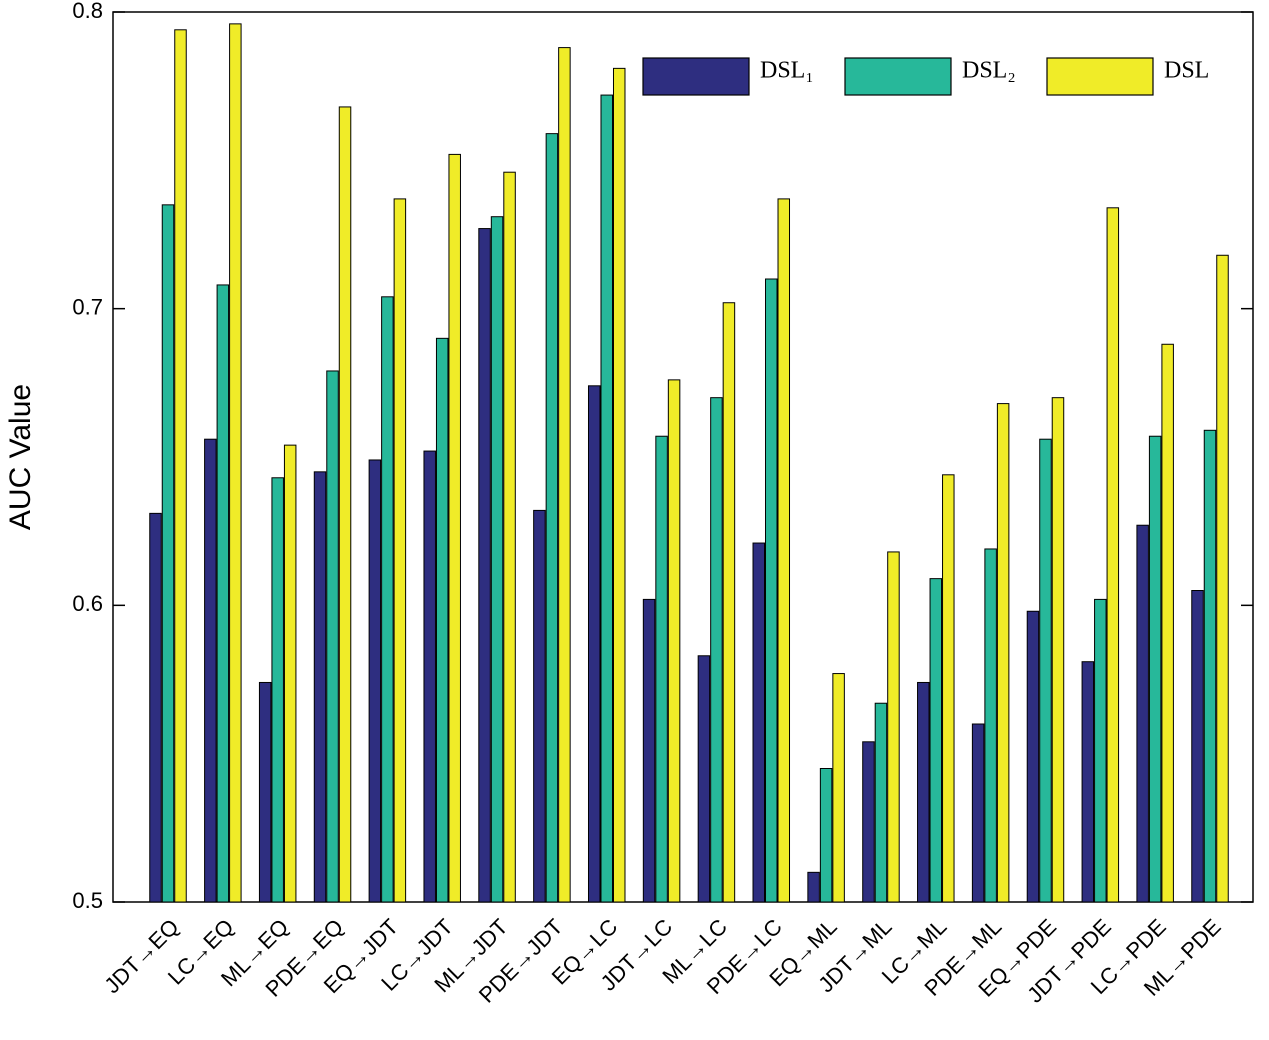 The width and height of the screenshot is (1269, 1040). Describe the element at coordinates (141, 956) in the screenshot. I see `x-tick-label: JDT→EQ` at that location.